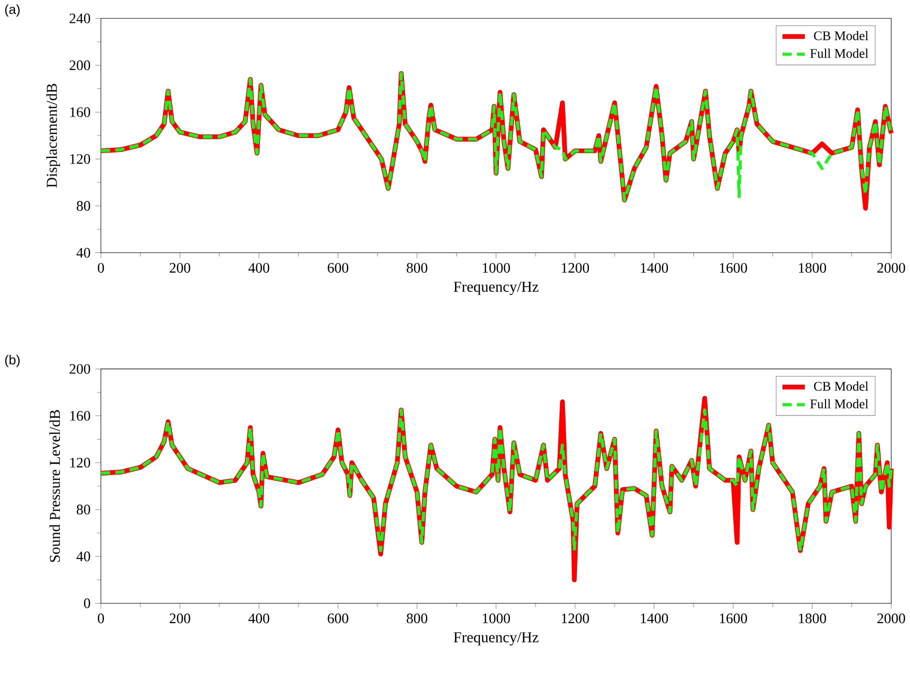 The height and width of the screenshot is (677, 910). I want to click on text: (a), so click(12, 10).